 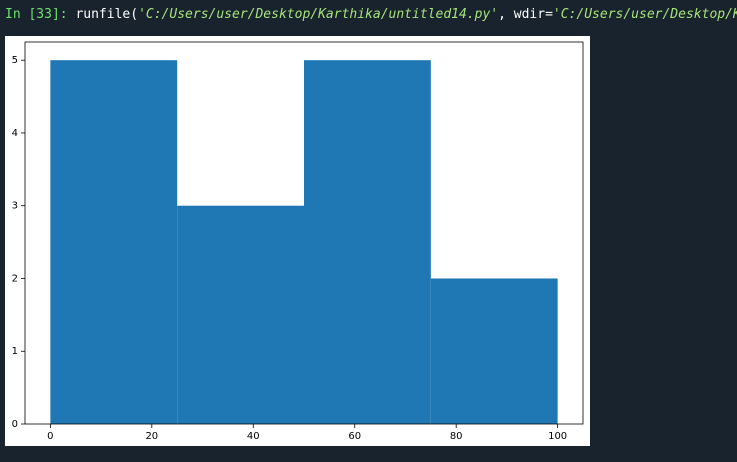 What do you see at coordinates (36, 14) in the screenshot?
I see `prompt: In [33]:` at bounding box center [36, 14].